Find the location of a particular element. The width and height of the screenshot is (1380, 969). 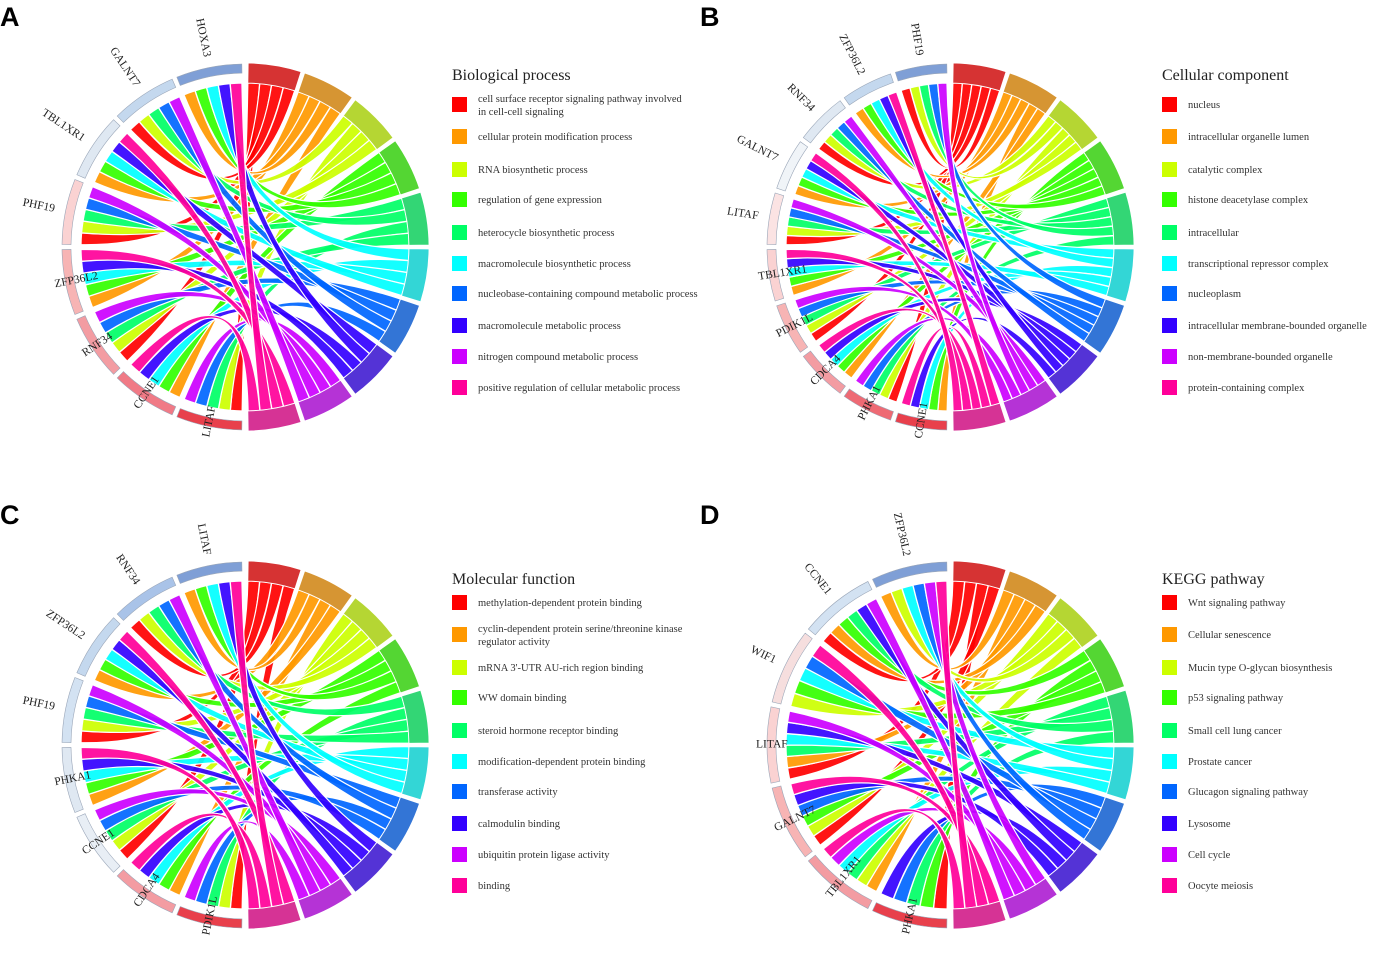

legend-label: calmodulin binding is located at coordinates (519, 824).